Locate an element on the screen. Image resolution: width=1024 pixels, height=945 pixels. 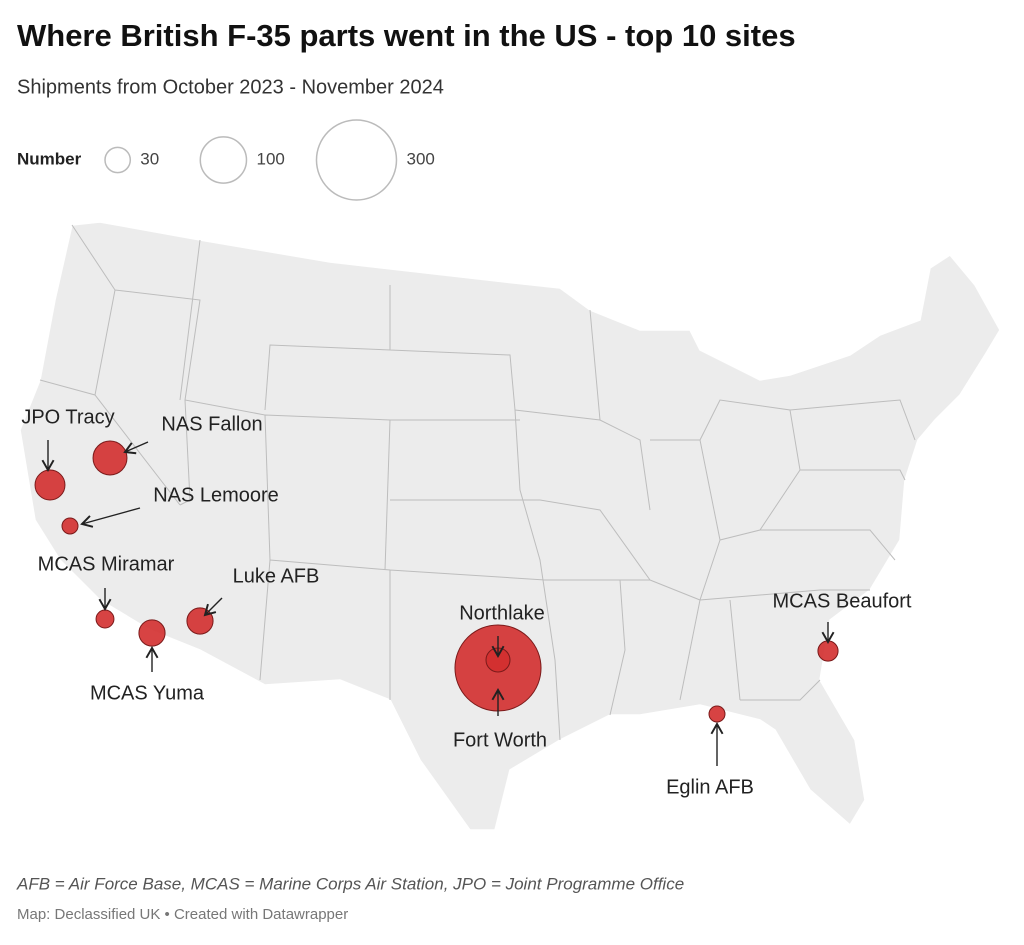
site-label: JPO Tracy is located at coordinates (67, 417).